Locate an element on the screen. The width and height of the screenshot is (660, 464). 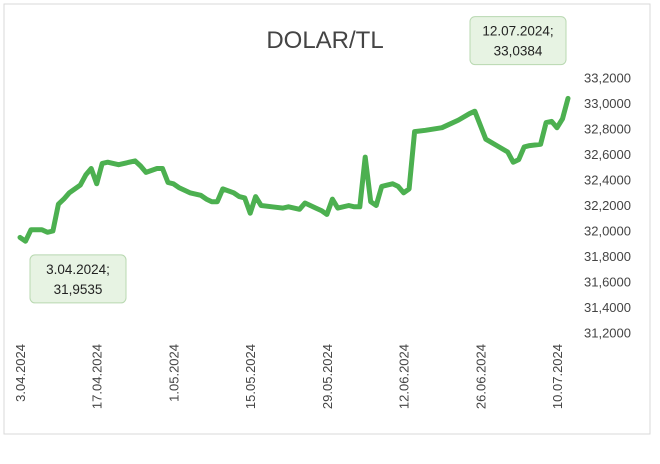
x-tick-label: 3.04.2024 is located at coordinates (20, 373).